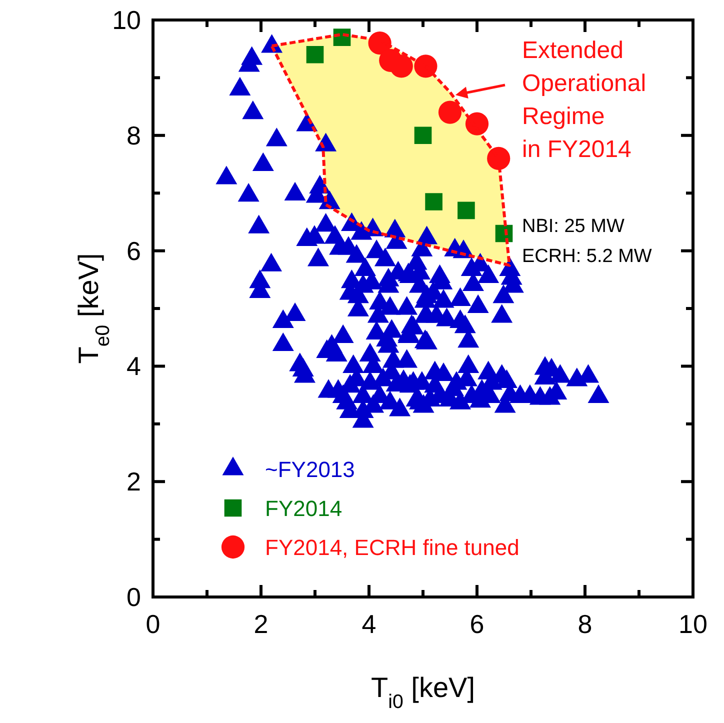 This screenshot has width=724, height=723. What do you see at coordinates (584, 100) in the screenshot?
I see `annotation: Extended Operational Regime in FY2014` at bounding box center [584, 100].